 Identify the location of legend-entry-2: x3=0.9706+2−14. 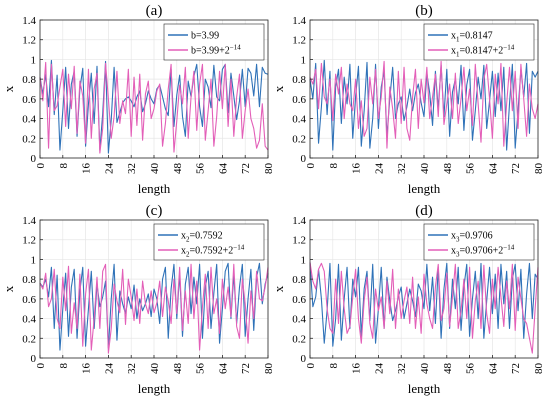
(483, 251).